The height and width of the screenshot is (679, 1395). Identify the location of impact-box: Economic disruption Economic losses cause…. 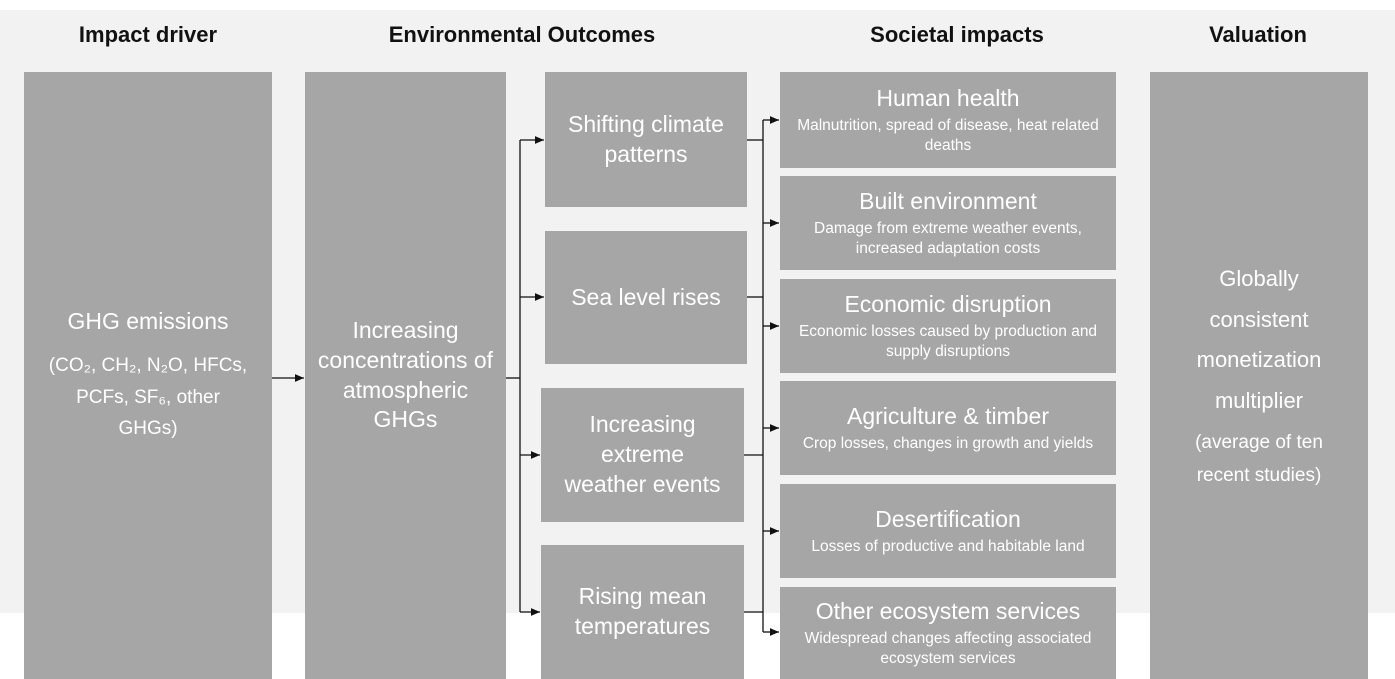
(948, 326).